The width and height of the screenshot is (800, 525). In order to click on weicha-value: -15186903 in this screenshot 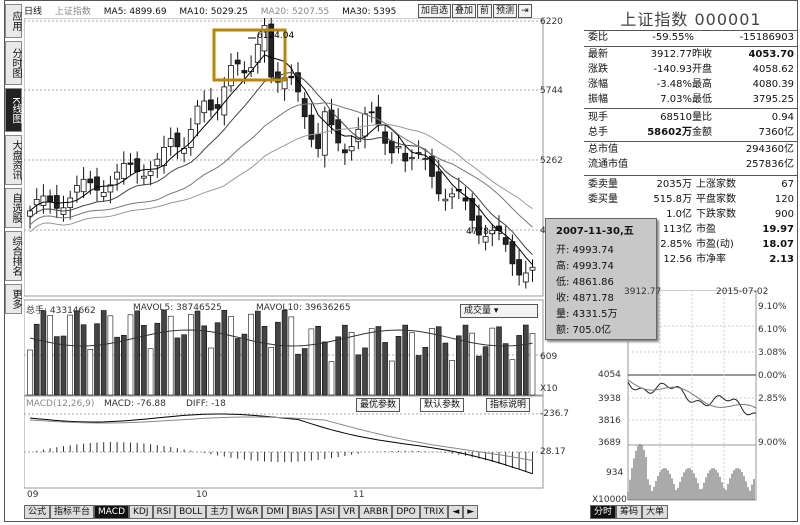, I will do `click(766, 37)`.